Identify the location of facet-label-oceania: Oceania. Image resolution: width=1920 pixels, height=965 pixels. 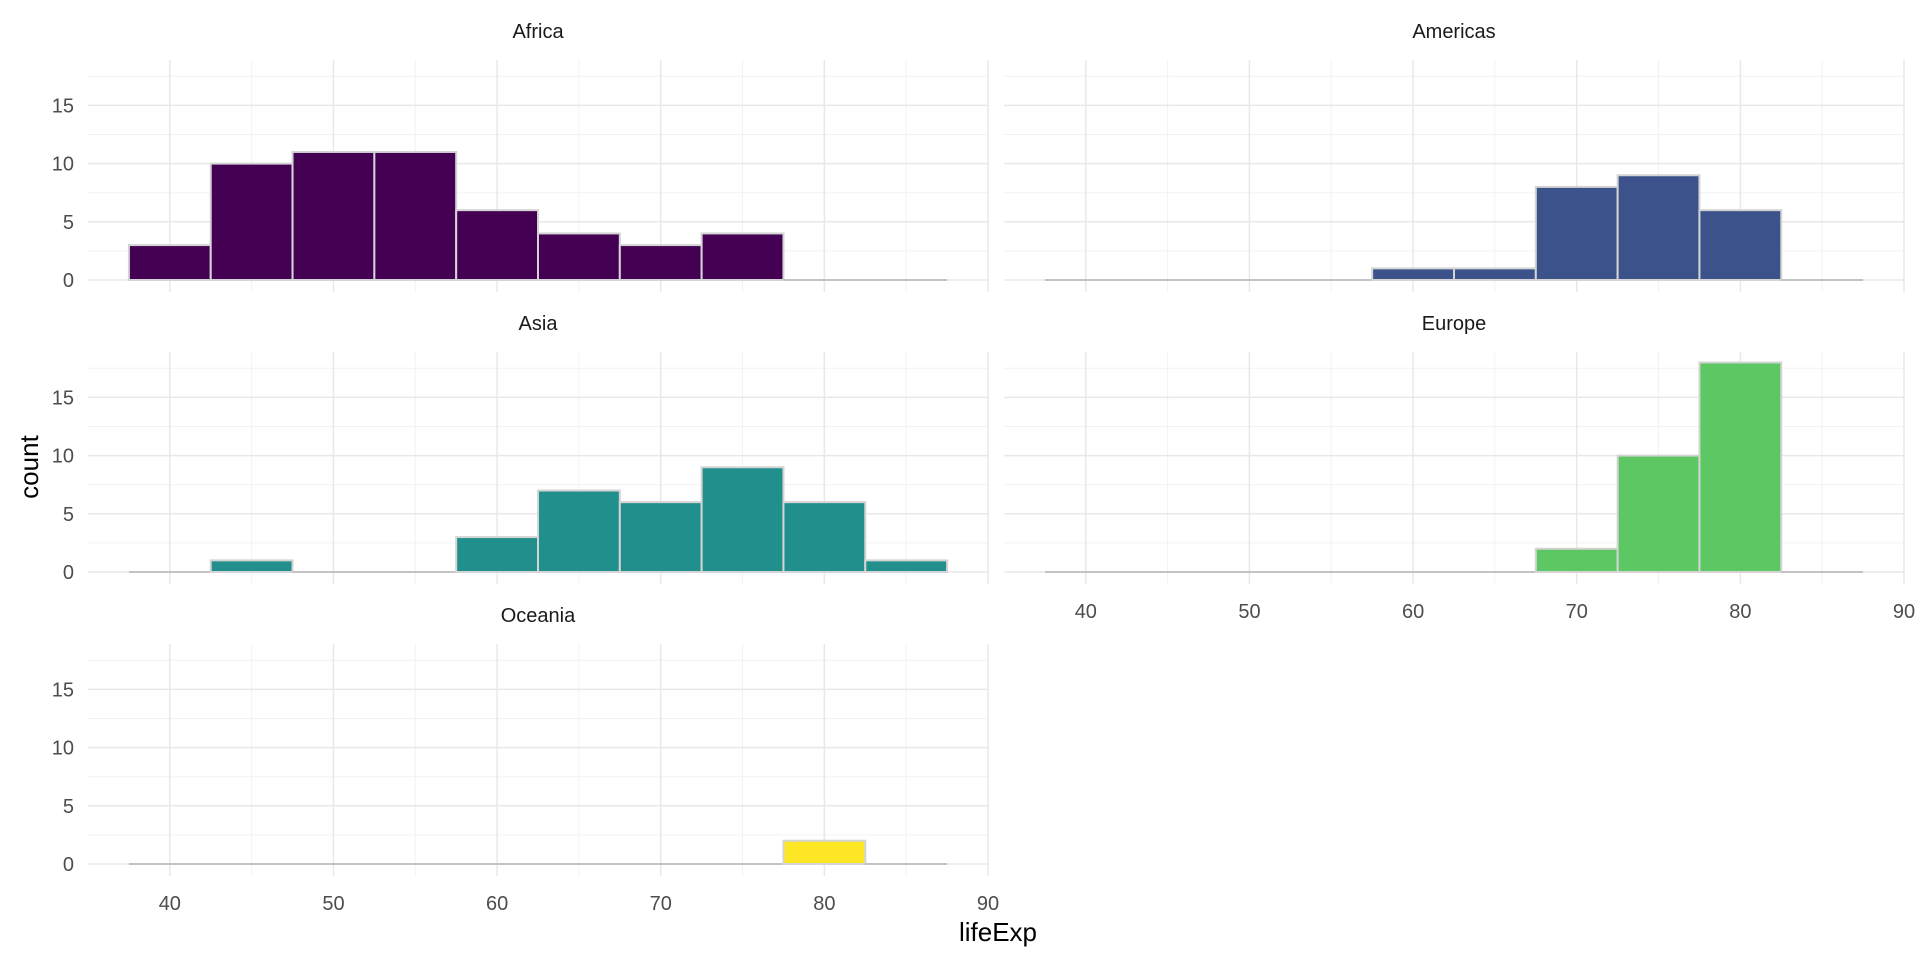
(538, 616).